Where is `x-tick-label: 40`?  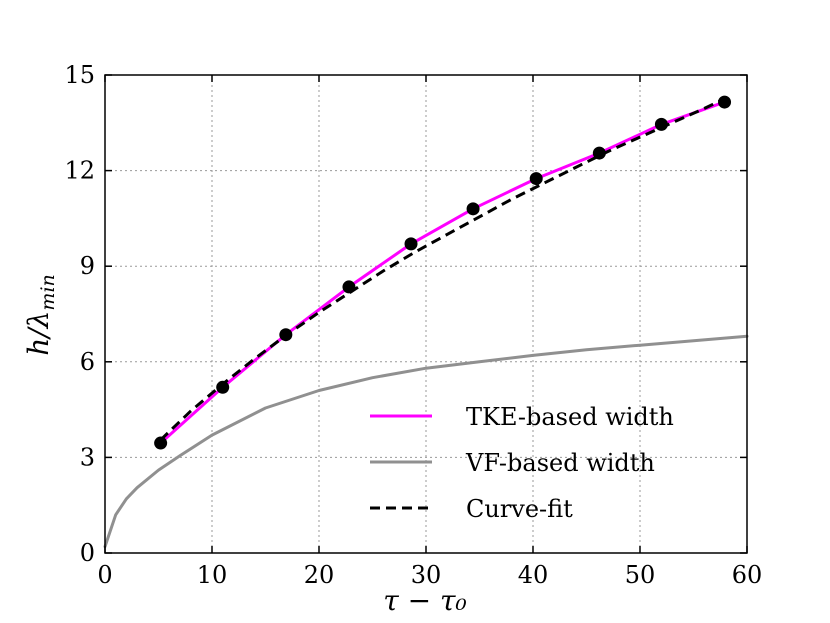
x-tick-label: 40 is located at coordinates (533, 575).